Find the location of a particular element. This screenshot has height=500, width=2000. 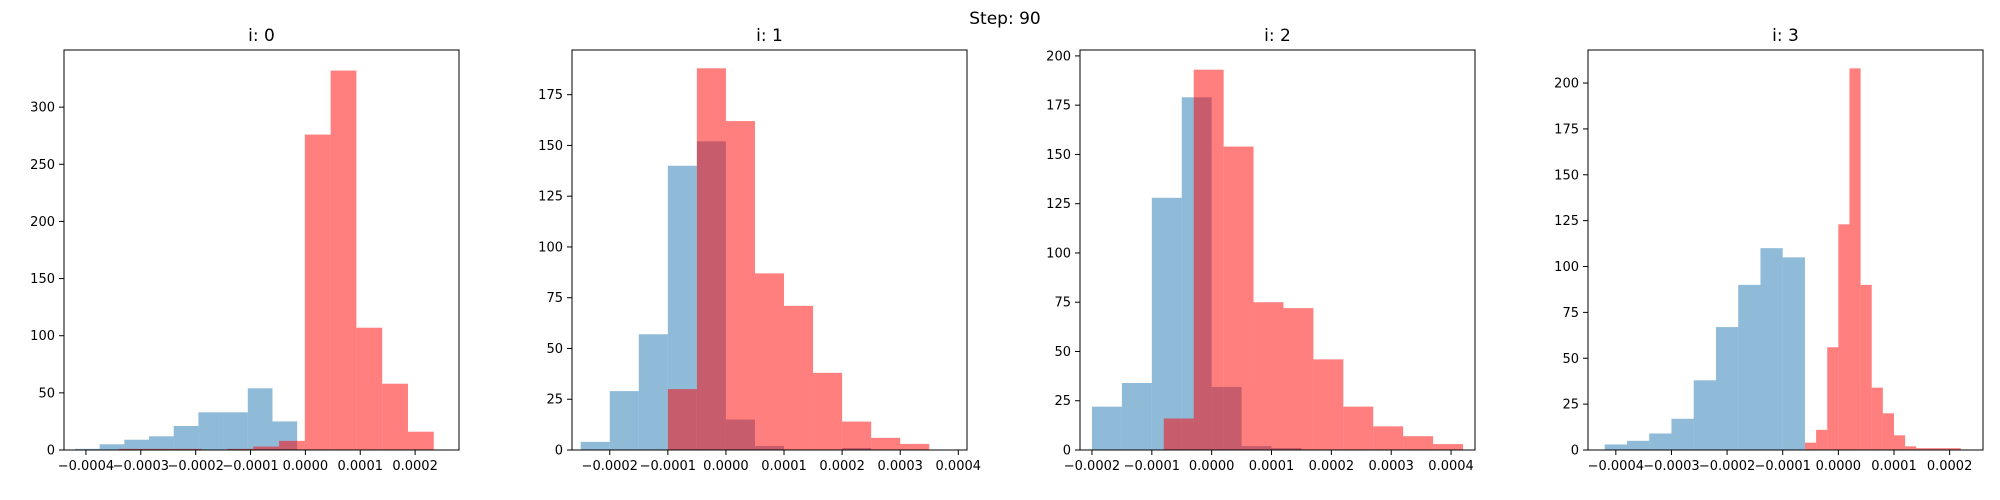

panel-title: i: 2 is located at coordinates (1277, 36).